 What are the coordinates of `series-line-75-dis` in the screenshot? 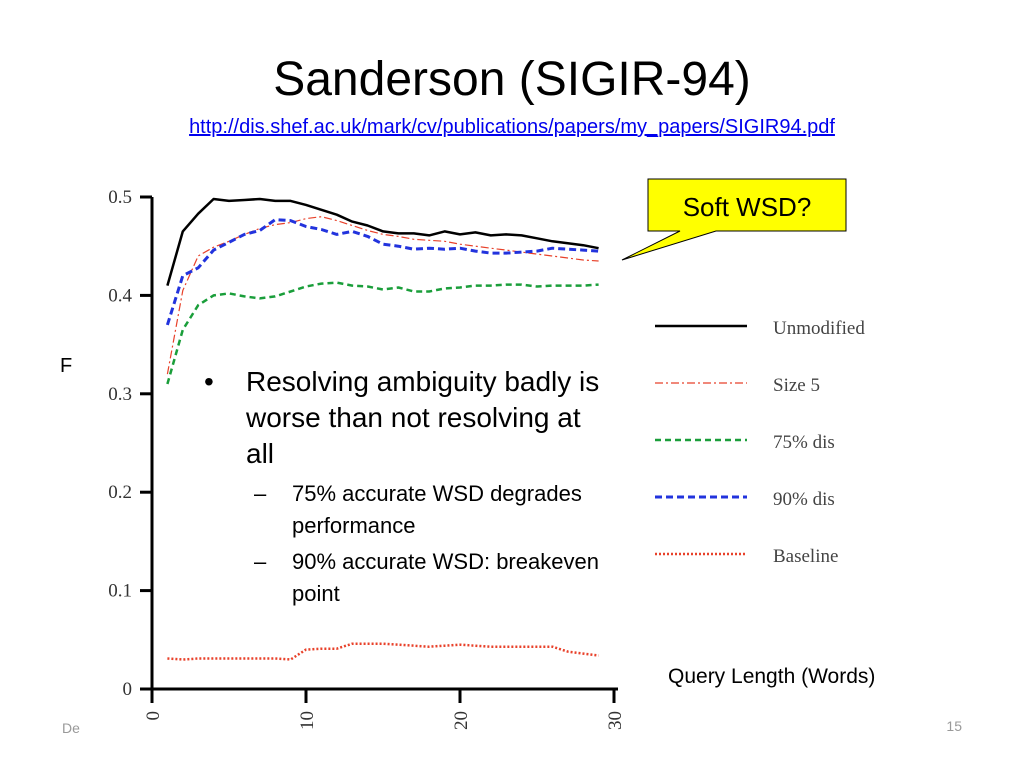 It's located at (382, 333).